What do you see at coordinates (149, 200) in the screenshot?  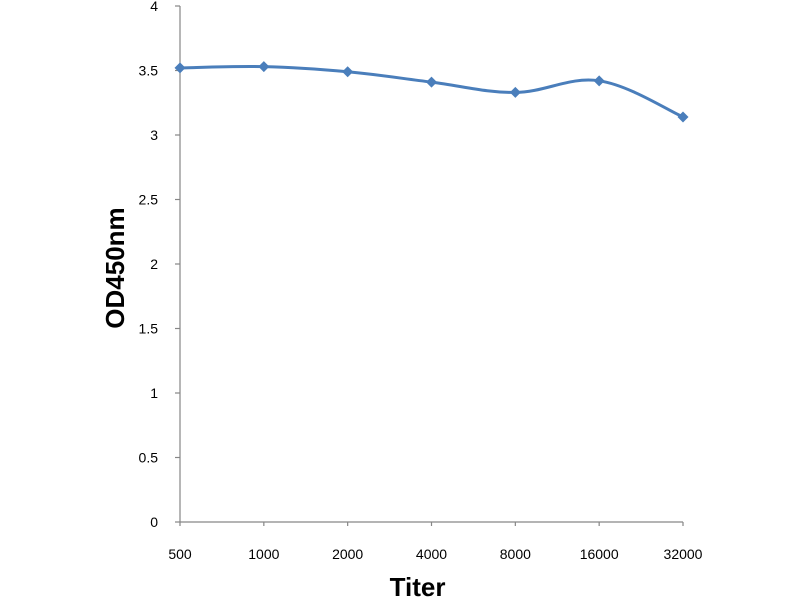 I see `y-tick-label: 2.5` at bounding box center [149, 200].